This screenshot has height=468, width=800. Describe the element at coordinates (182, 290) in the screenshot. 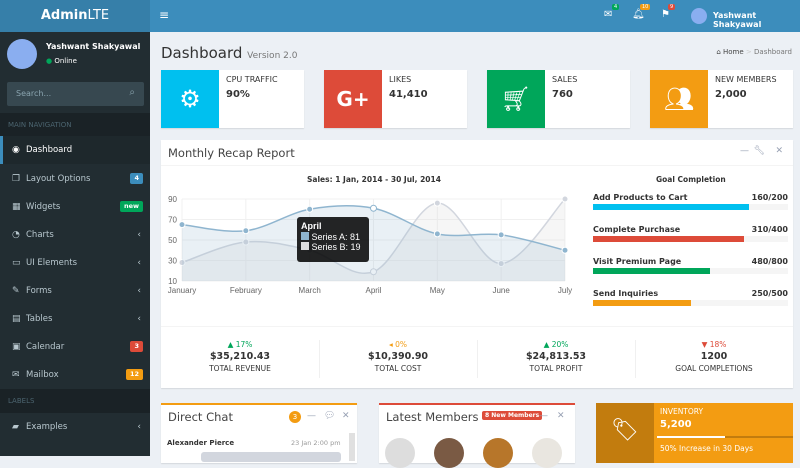

I see `x-tick-label: January` at that location.